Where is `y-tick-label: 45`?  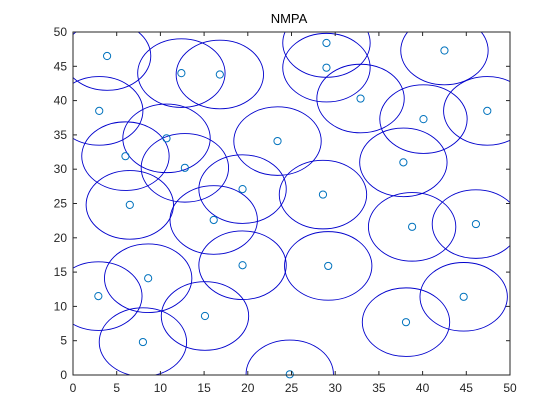
y-tick-label: 45 is located at coordinates (61, 66).